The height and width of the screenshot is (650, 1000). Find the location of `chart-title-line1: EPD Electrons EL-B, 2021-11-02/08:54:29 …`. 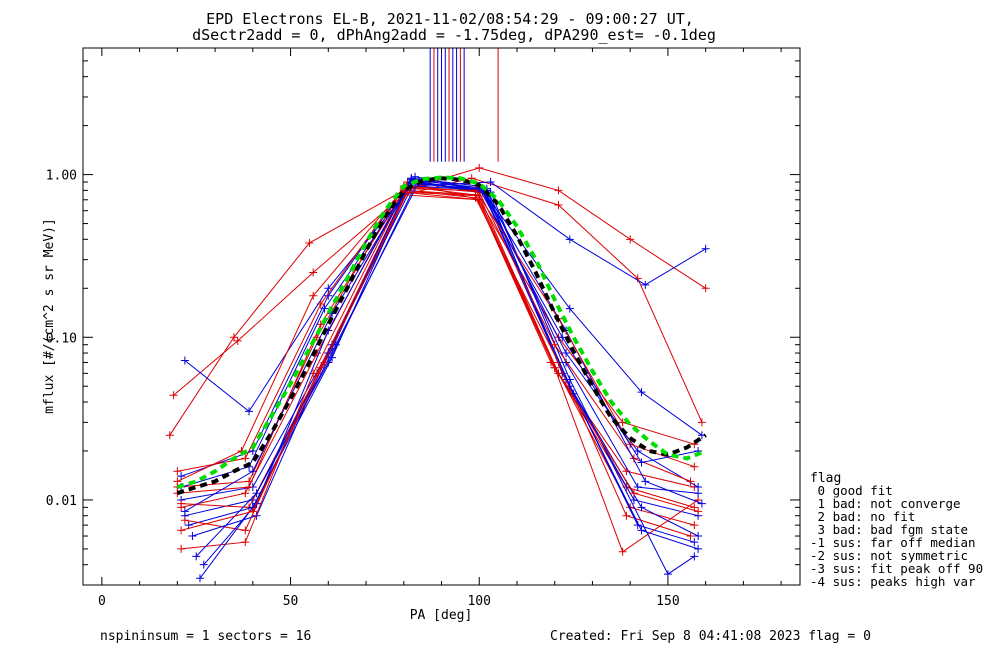

chart-title-line1: EPD Electrons EL-B, 2021-11-02/08:54:29 … is located at coordinates (450, 19).